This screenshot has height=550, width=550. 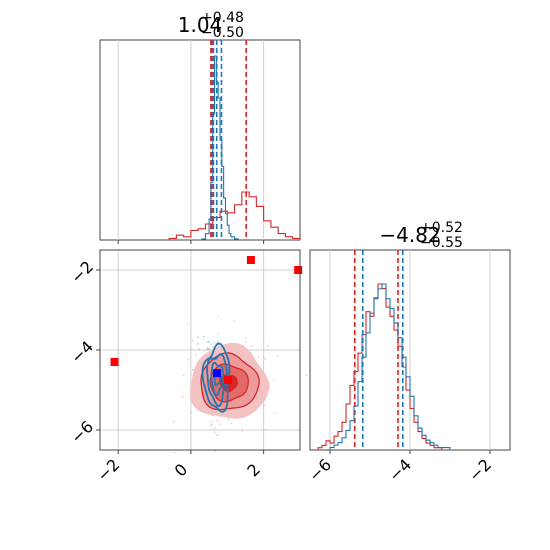 I want to click on joint-ytick-label-2: −6, so click(x=82, y=432).